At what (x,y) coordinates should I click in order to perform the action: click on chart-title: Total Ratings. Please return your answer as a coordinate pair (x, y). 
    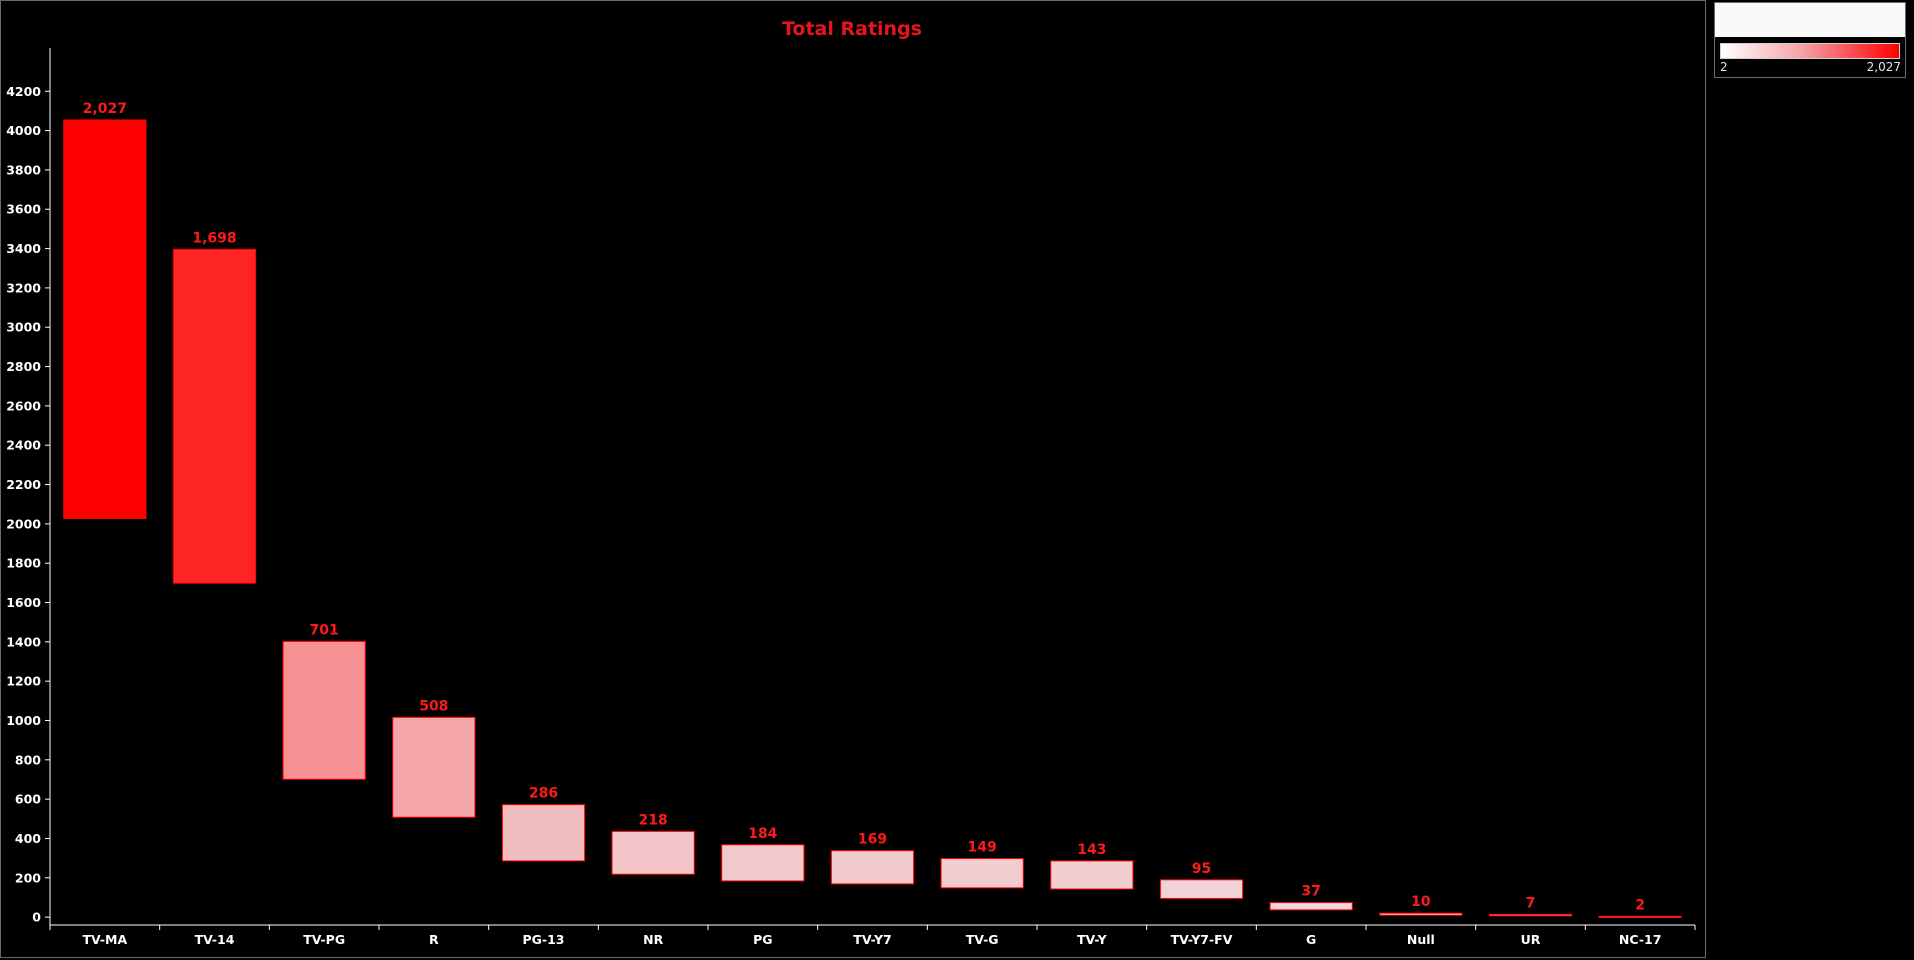
    Looking at the image, I should click on (852, 29).